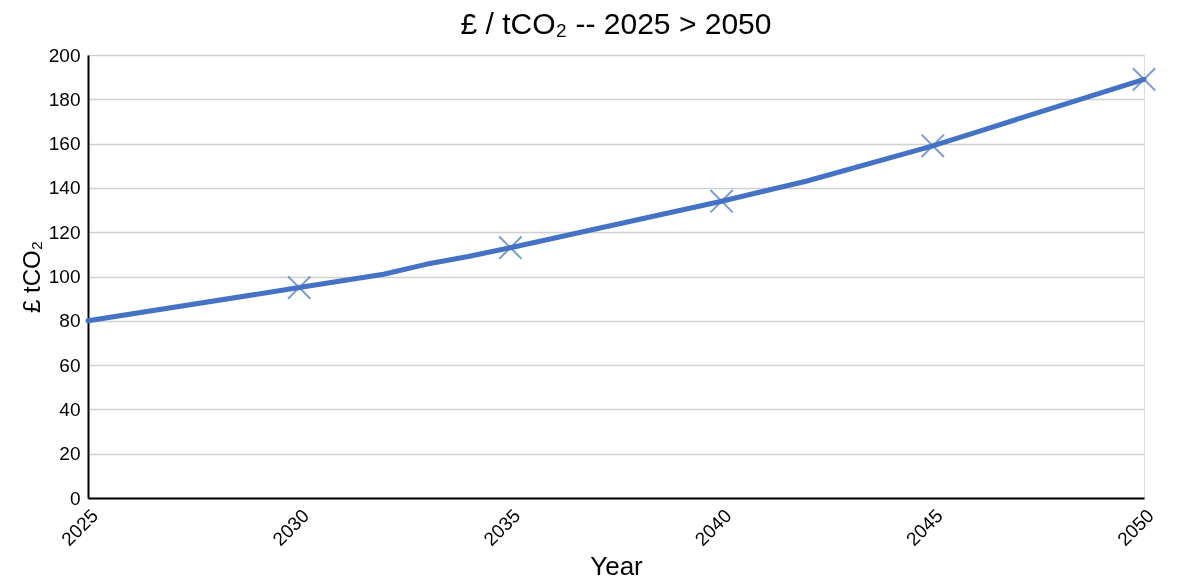  I want to click on y-tick-label: 100, so click(64, 276).